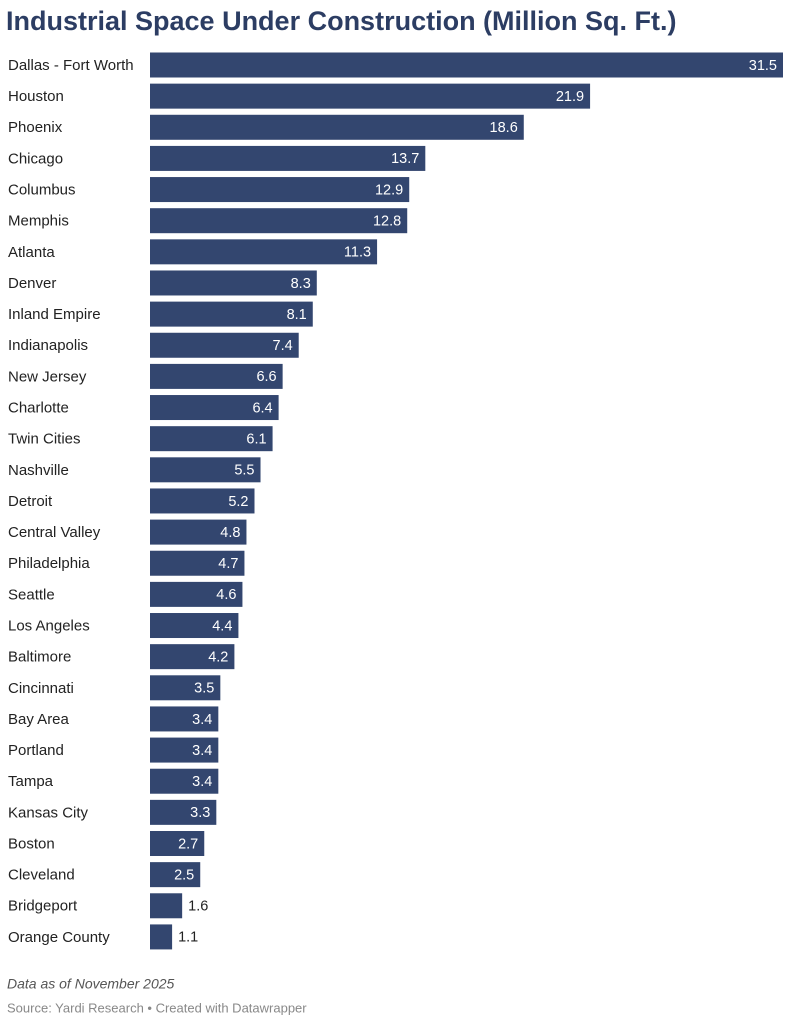  I want to click on value-label: 7.4, so click(283, 346).